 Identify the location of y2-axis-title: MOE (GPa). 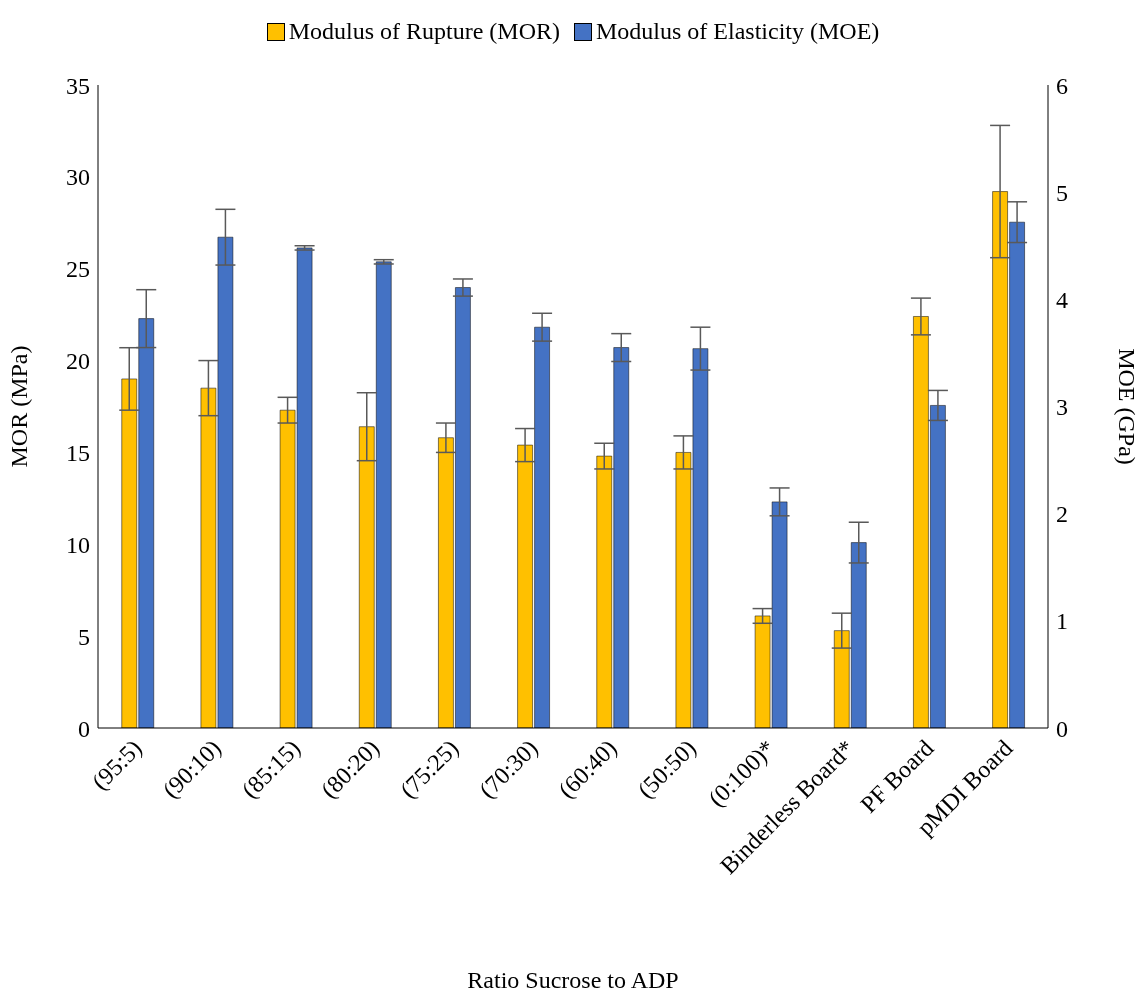
(1127, 406).